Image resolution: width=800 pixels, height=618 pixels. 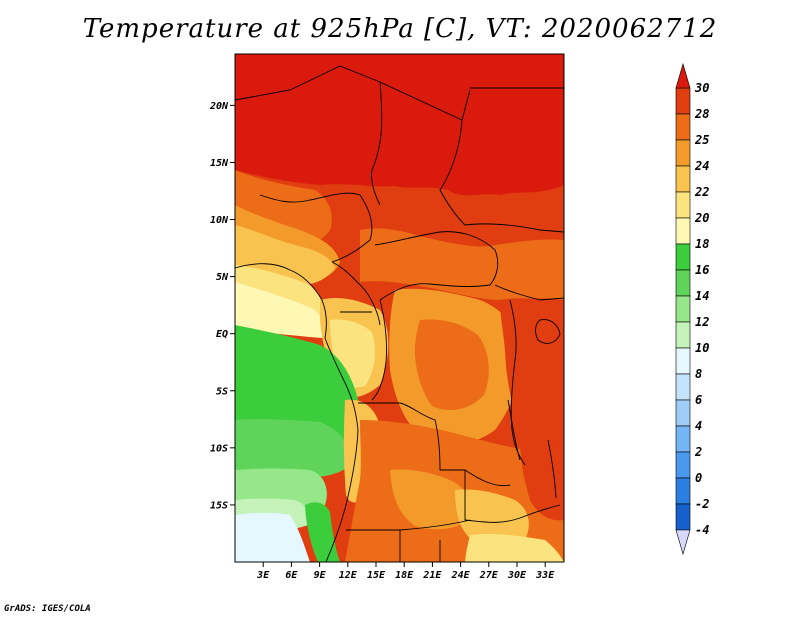 What do you see at coordinates (219, 505) in the screenshot?
I see `lat-tick-label: 15S` at bounding box center [219, 505].